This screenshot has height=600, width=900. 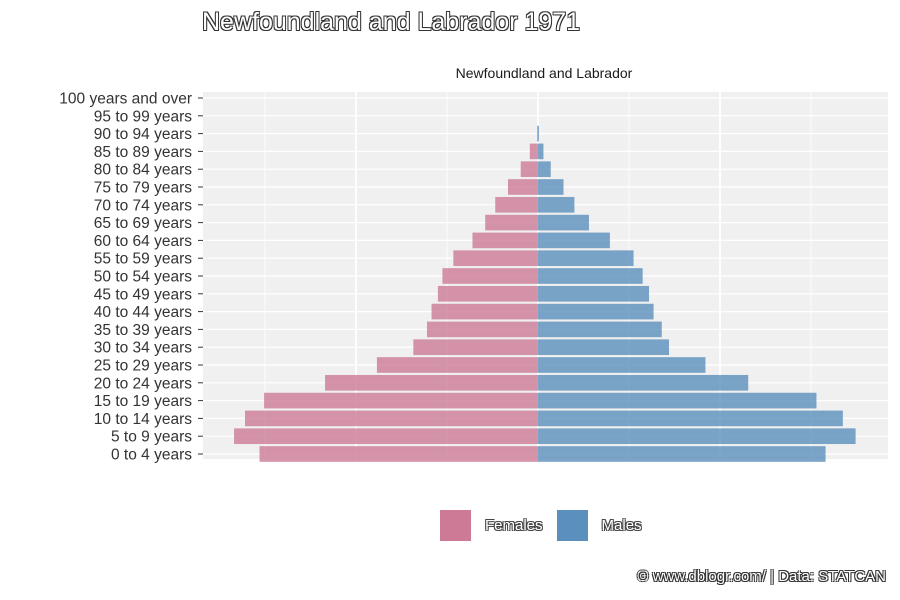 I want to click on chart-title: Newfoundland and Labrador 1971, so click(x=391, y=22).